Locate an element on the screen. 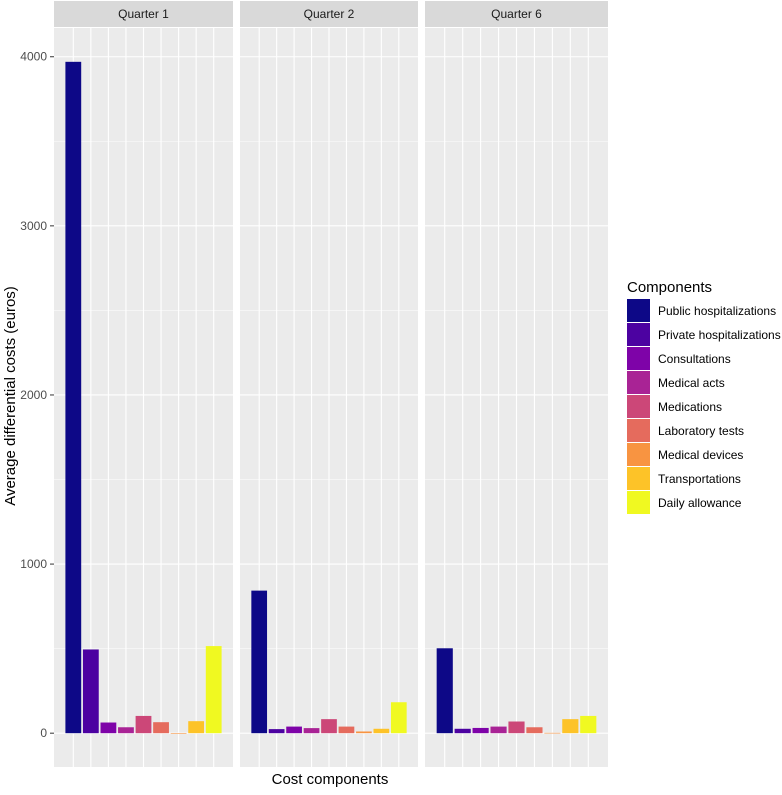 The width and height of the screenshot is (782, 795). legend-label: Laboratory tests is located at coordinates (701, 431).